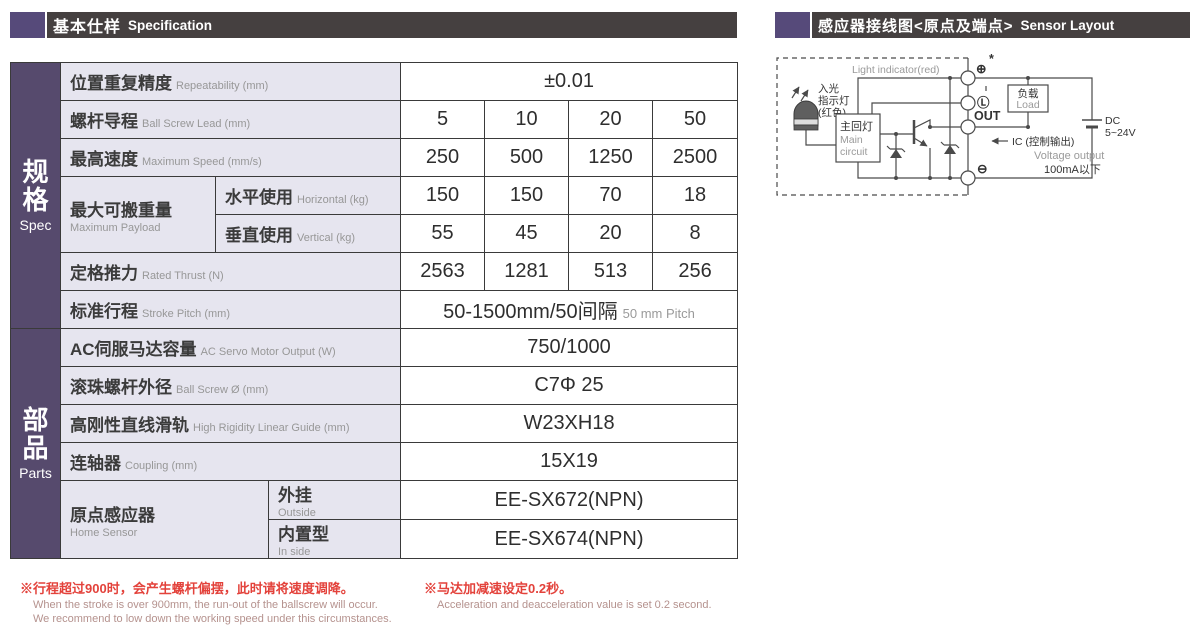 The width and height of the screenshot is (1200, 631). Describe the element at coordinates (896, 70) in the screenshot. I see `light-indicator-label: Light indicator(red)` at that location.